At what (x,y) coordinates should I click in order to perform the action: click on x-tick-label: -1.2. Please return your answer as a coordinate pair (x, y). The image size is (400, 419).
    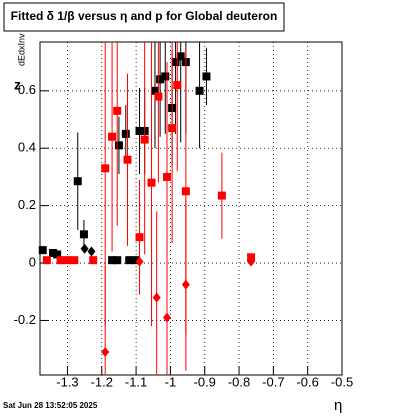
    Looking at the image, I should click on (102, 381).